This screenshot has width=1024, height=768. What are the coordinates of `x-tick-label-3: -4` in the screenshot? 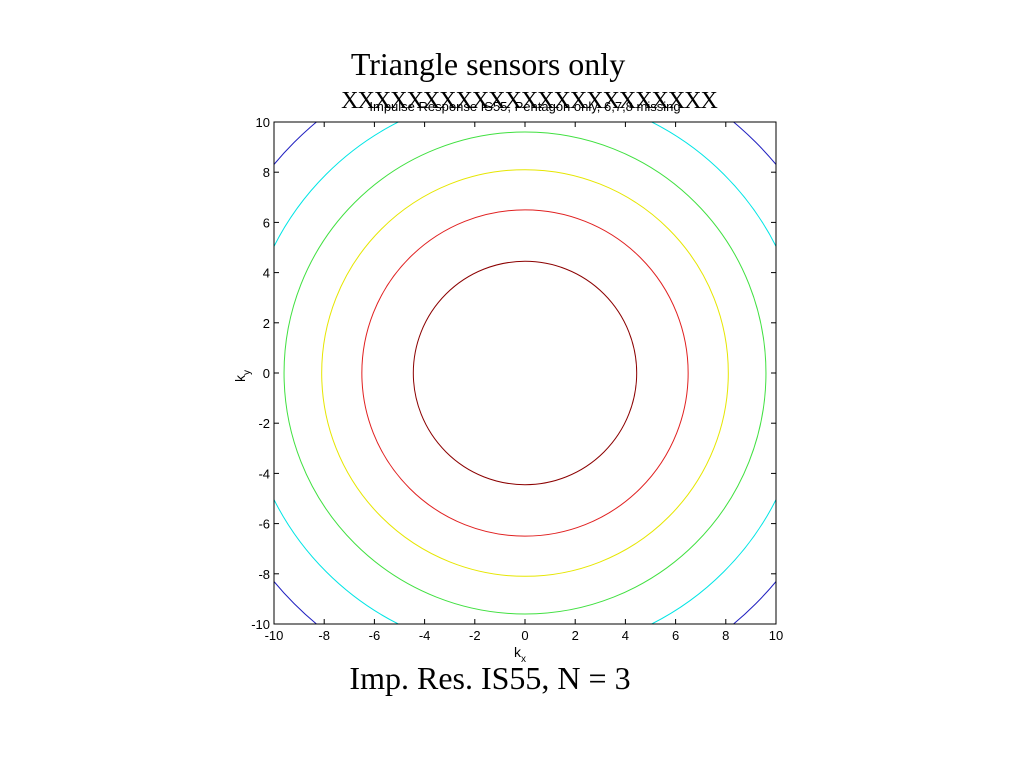 It's located at (425, 635).